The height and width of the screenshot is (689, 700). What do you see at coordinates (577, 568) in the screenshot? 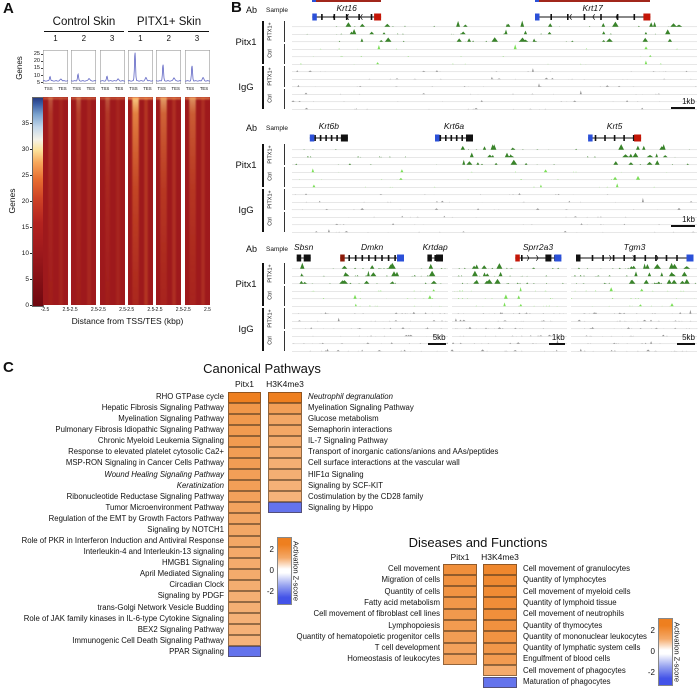
I see `diseases-h3k4me3-row-label: Cell movement of granulocytes` at bounding box center [577, 568].